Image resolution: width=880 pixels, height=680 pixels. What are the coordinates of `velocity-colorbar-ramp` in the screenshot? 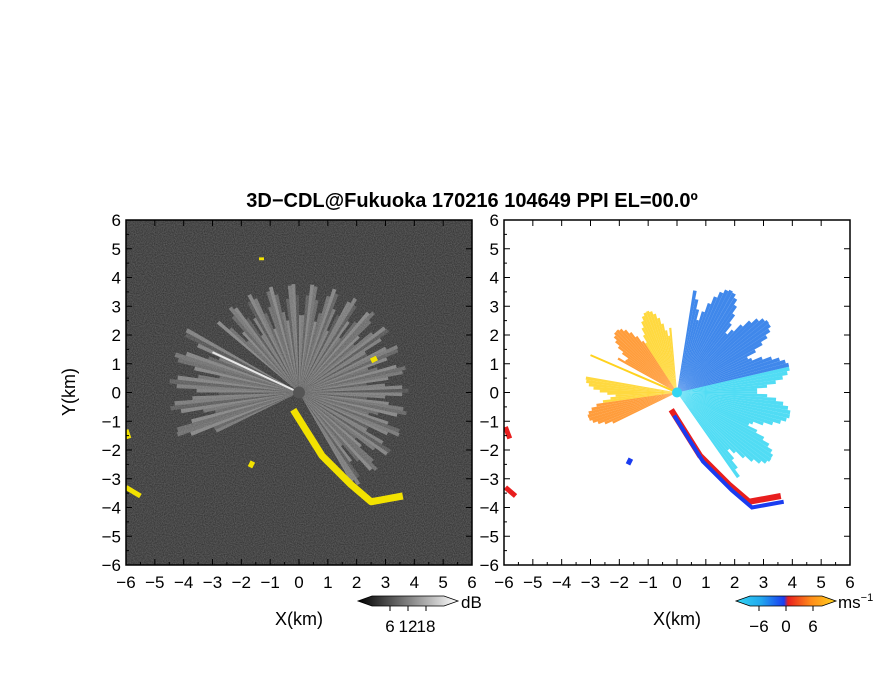 It's located at (786, 601).